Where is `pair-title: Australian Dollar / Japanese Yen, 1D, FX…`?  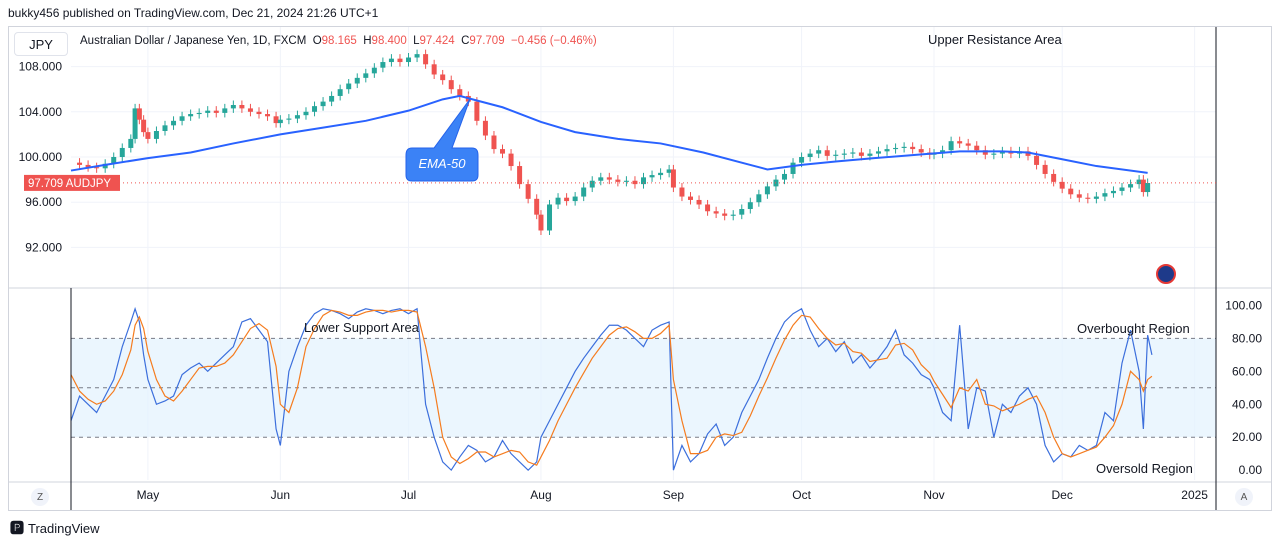 pair-title: Australian Dollar / Japanese Yen, 1D, FX… is located at coordinates (193, 41).